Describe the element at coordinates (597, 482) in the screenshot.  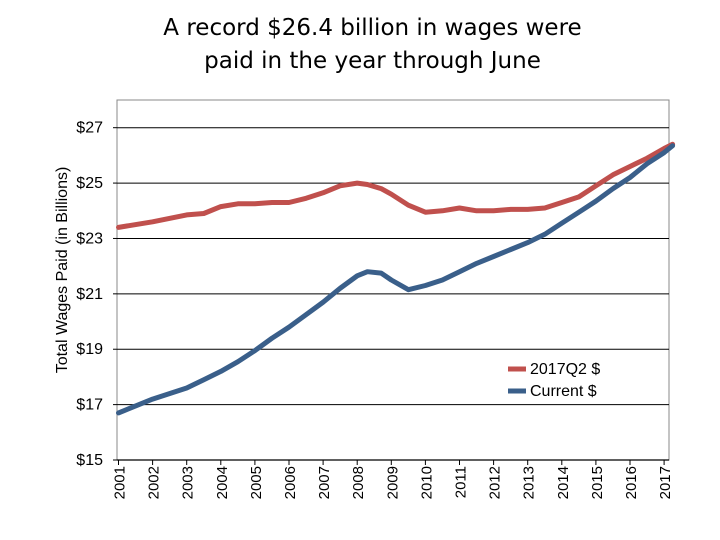
I see `x-tick-label: 2015` at that location.